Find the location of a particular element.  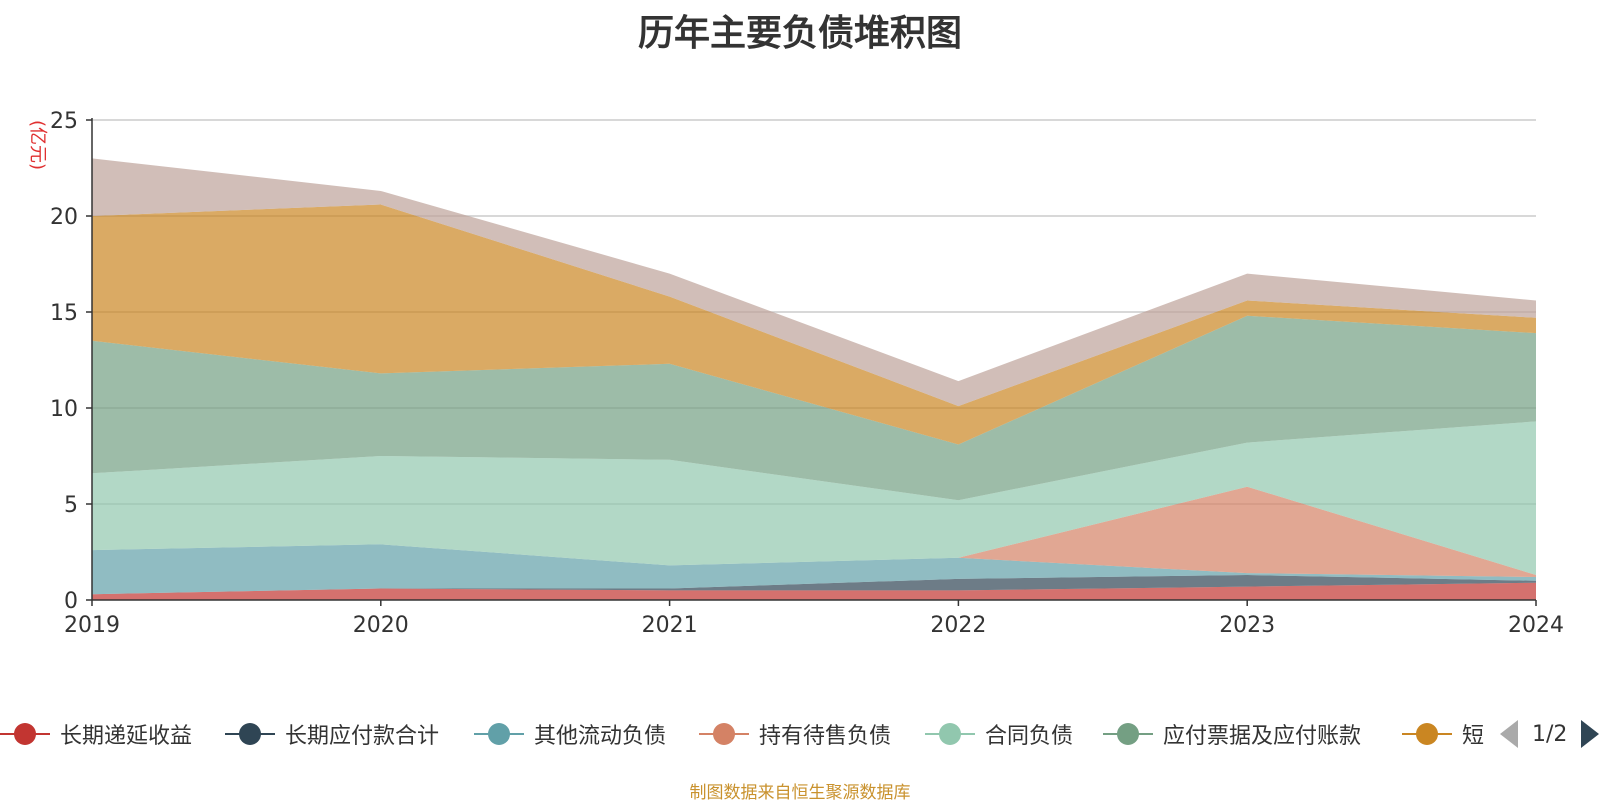

legend-item: 短 is located at coordinates (1443, 734).